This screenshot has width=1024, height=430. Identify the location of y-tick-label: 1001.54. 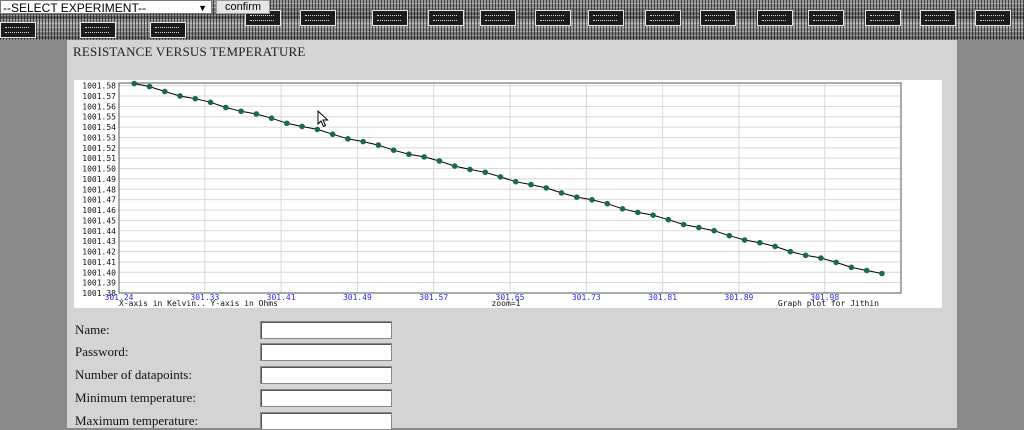
(99, 127).